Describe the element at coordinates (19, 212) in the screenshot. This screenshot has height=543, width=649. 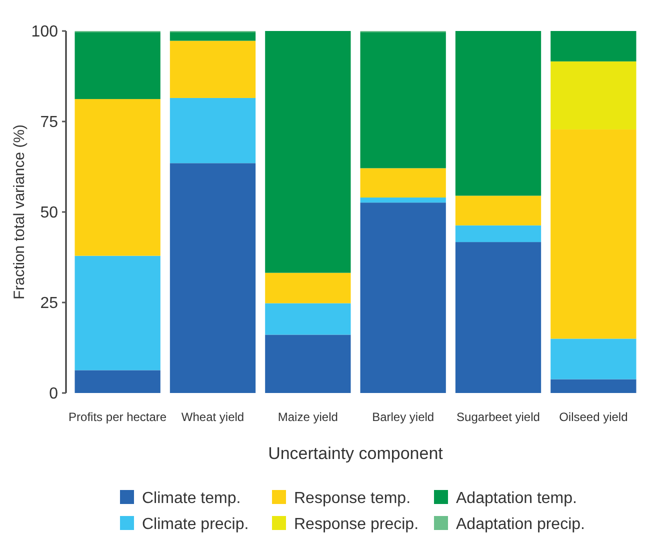
I see `y-axis-title: Fraction total variance (%)` at that location.